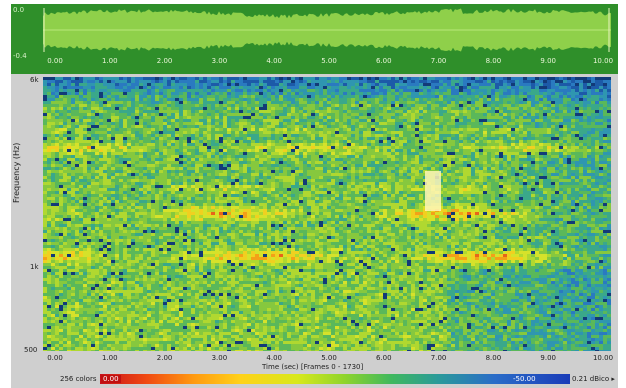  I want to click on spectrogram-x-tick-1: 1.00, so click(110, 358).